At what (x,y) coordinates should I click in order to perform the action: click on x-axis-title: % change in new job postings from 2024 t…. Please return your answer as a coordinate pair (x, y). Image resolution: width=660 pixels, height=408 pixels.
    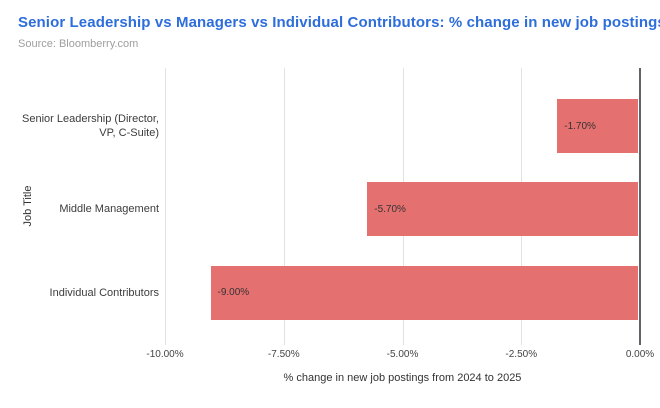
    Looking at the image, I should click on (402, 378).